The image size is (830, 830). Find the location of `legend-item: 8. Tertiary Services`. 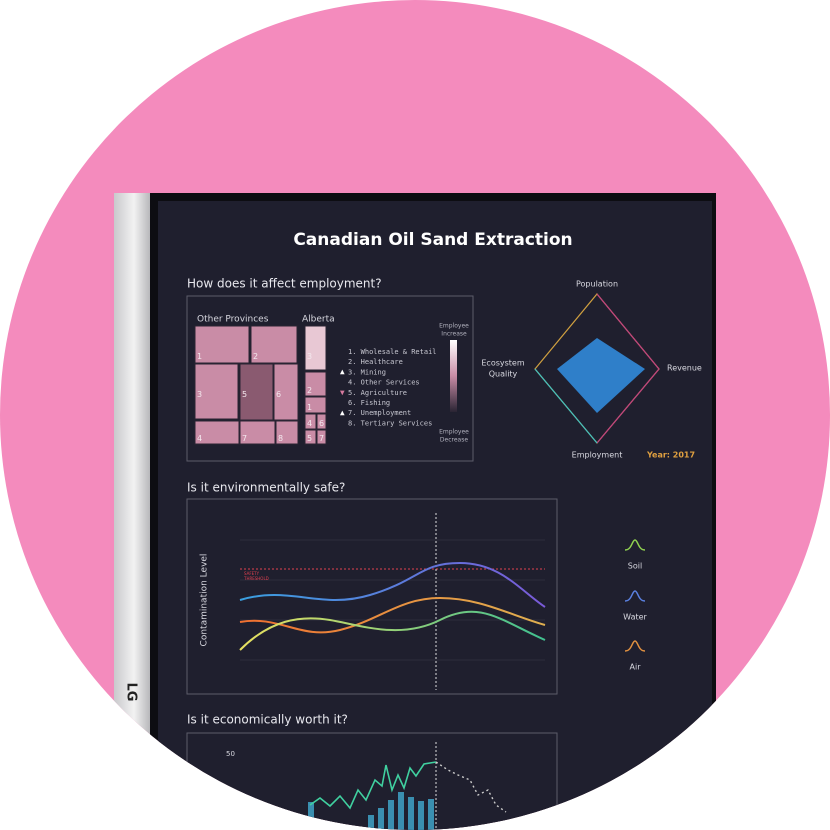

legend-item: 8. Tertiary Services is located at coordinates (390, 423).